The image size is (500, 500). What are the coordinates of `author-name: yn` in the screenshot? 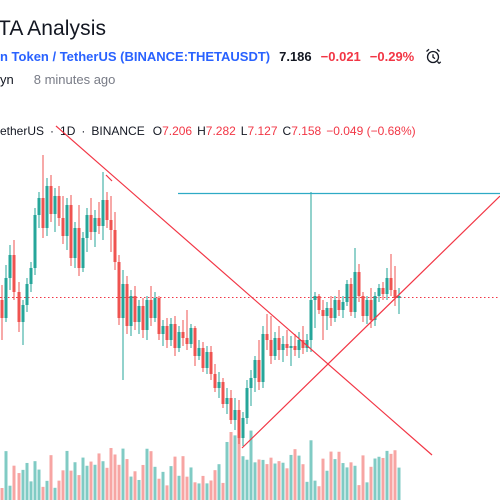 It's located at (7, 79).